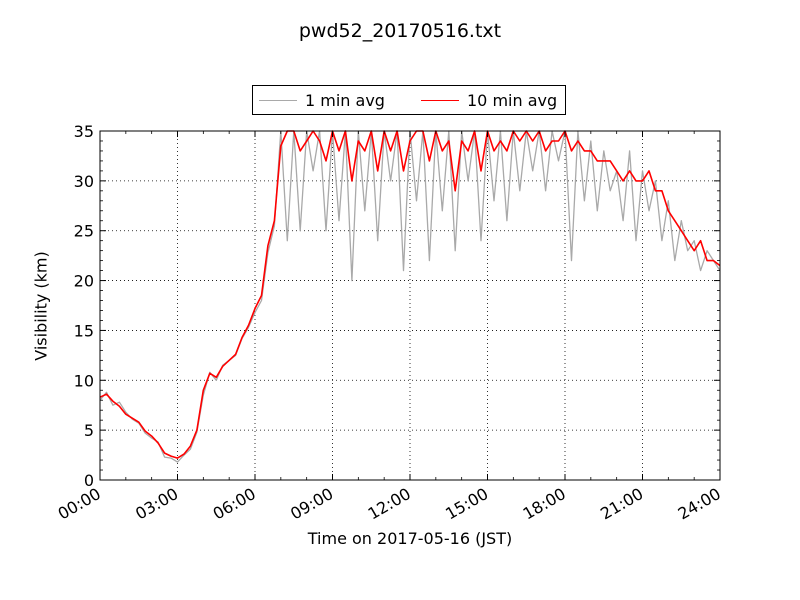 This screenshot has height=600, width=800. What do you see at coordinates (156, 504) in the screenshot?
I see `x-tick-label: 03:00` at bounding box center [156, 504].